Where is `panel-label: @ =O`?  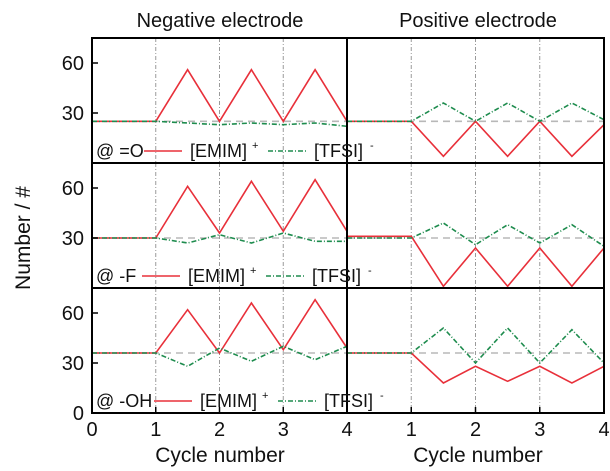 panel-label: @ =O is located at coordinates (120, 151).